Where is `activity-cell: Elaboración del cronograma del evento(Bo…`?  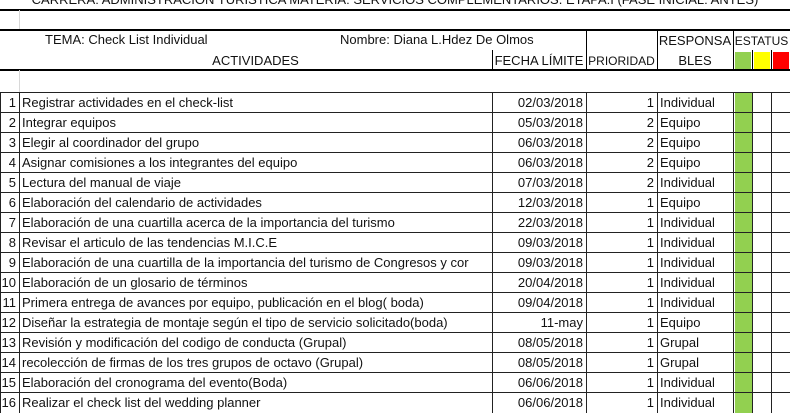
activity-cell: Elaboración del cronograma del evento(Bo… is located at coordinates (255, 383).